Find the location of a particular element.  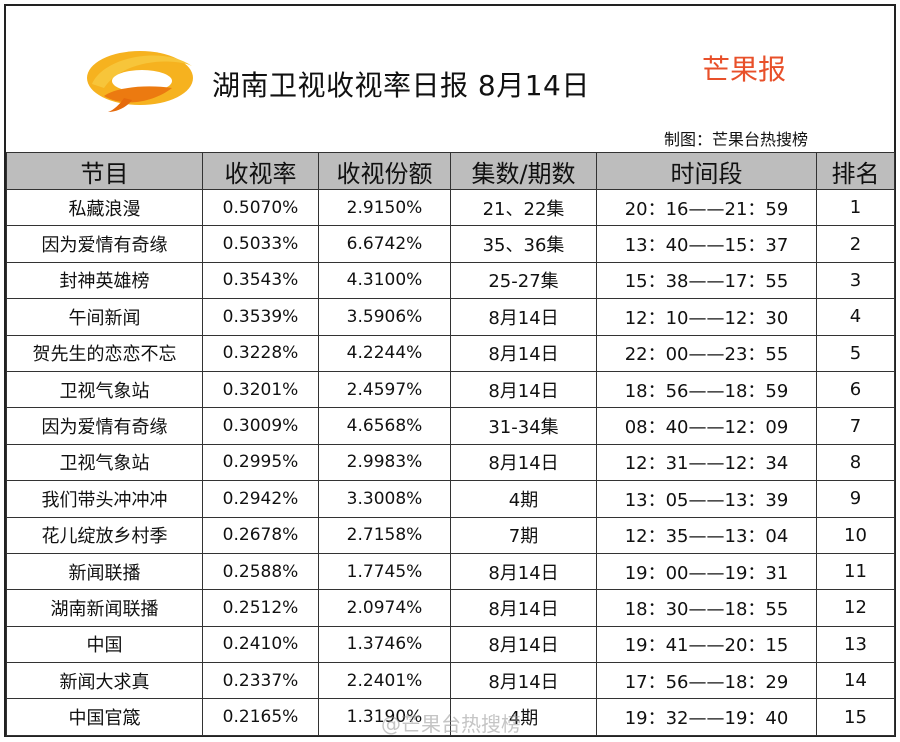

column-header-share: 收视份额 is located at coordinates (384, 171).